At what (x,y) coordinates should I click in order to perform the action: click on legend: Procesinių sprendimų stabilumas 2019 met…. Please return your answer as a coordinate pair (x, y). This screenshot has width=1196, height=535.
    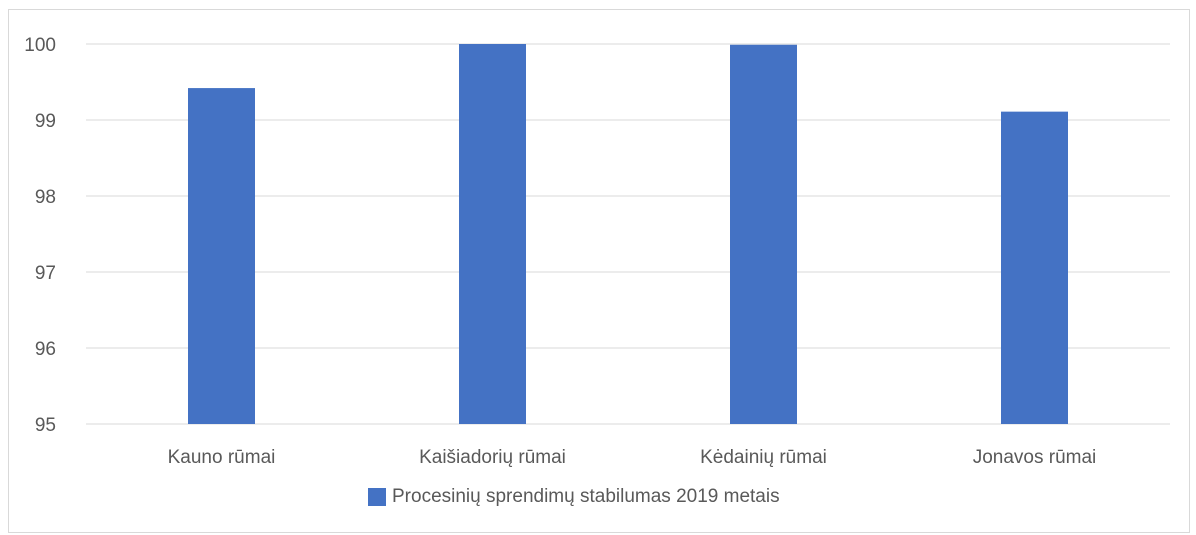
    Looking at the image, I should click on (574, 497).